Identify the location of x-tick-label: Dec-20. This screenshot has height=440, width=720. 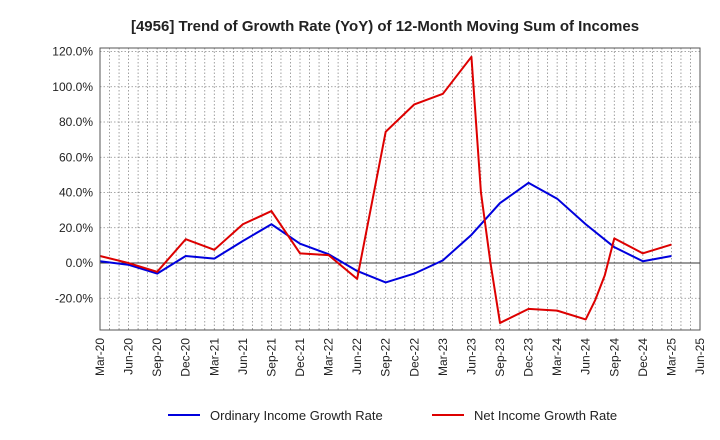
(186, 357).